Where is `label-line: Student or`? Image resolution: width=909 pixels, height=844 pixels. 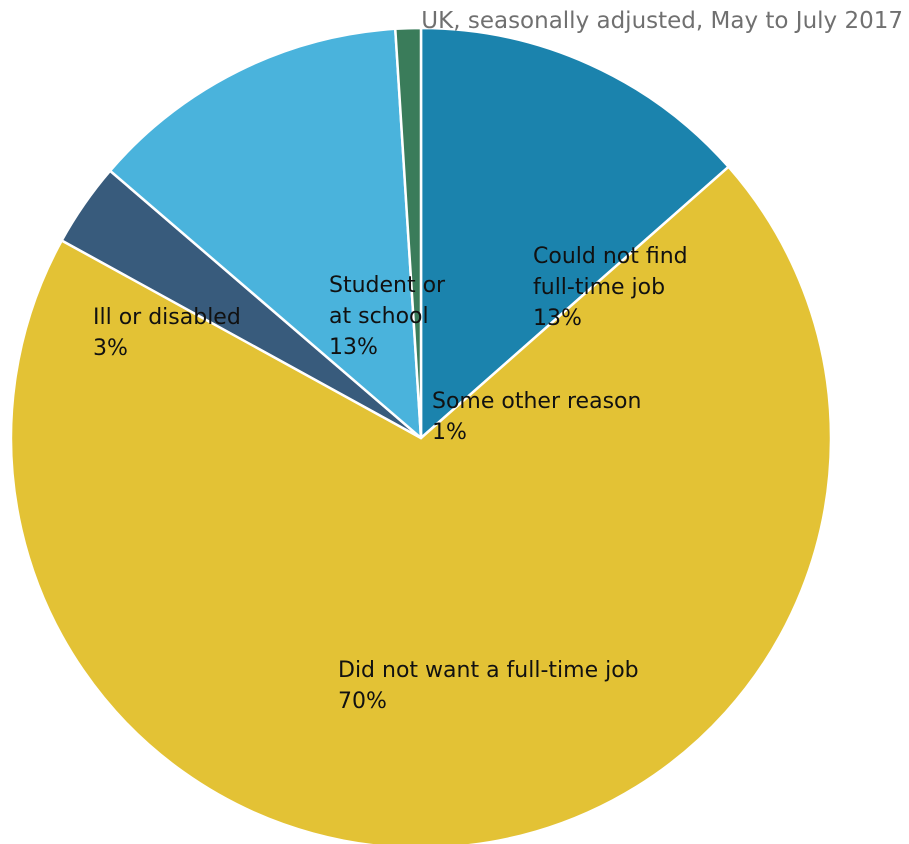 label-line: Student or is located at coordinates (387, 285).